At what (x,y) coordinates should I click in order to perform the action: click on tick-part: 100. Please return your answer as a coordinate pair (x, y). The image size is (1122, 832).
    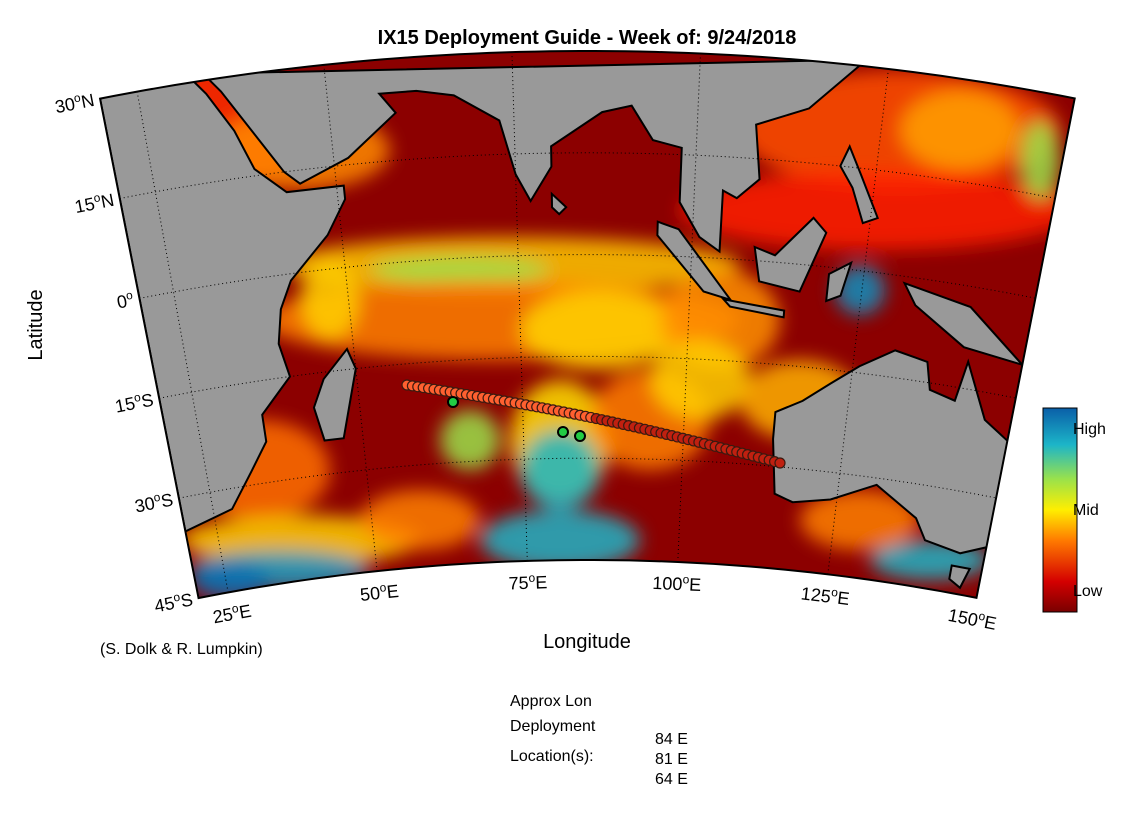
    Looking at the image, I should click on (667, 583).